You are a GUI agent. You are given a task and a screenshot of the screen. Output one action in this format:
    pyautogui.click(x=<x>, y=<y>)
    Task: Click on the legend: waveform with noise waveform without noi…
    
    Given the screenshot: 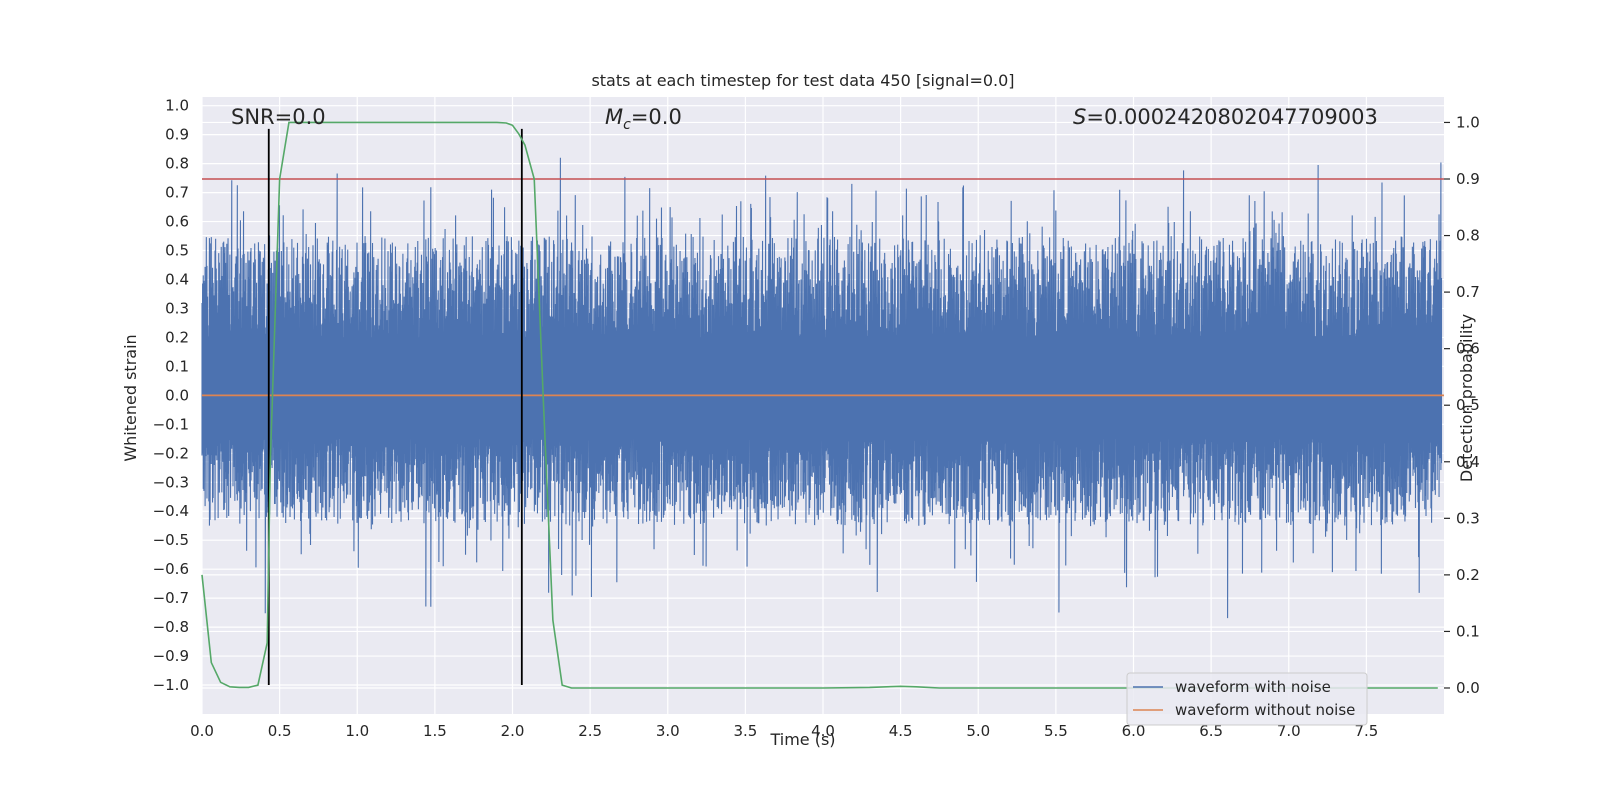 What is the action you would take?
    pyautogui.click(x=1247, y=699)
    